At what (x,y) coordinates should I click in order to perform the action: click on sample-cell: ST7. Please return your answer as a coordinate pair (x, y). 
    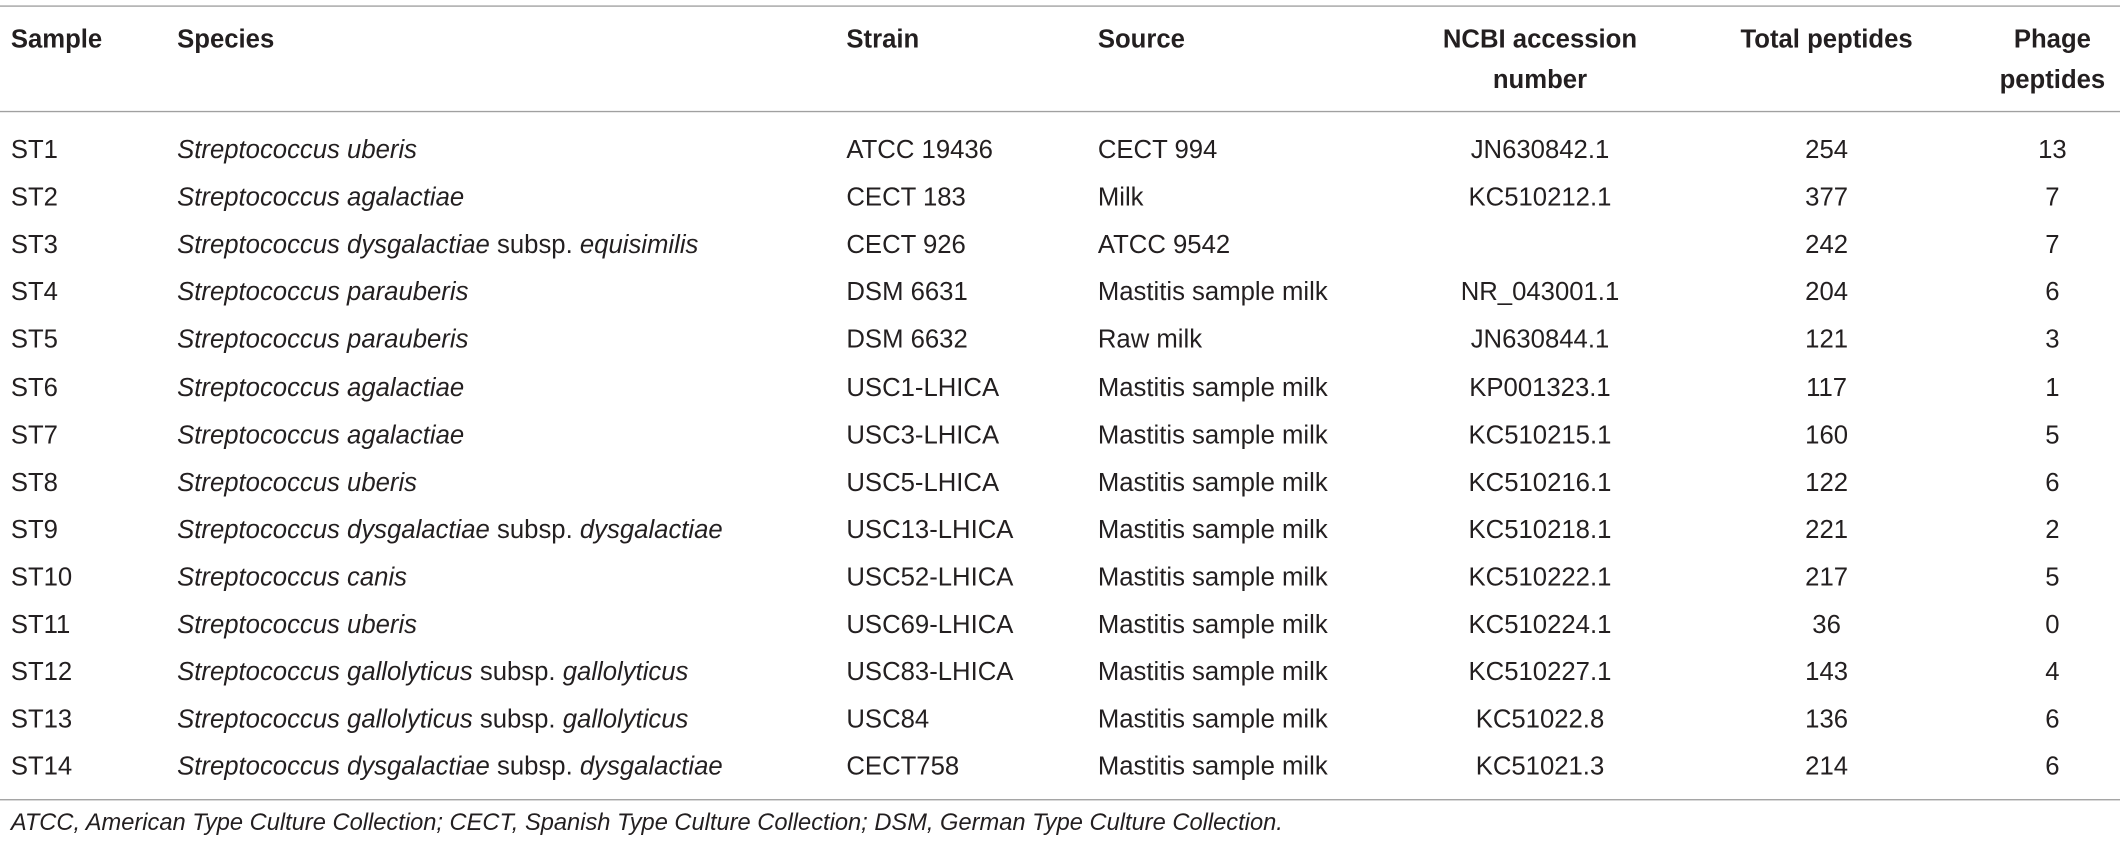
    Looking at the image, I should click on (34, 435).